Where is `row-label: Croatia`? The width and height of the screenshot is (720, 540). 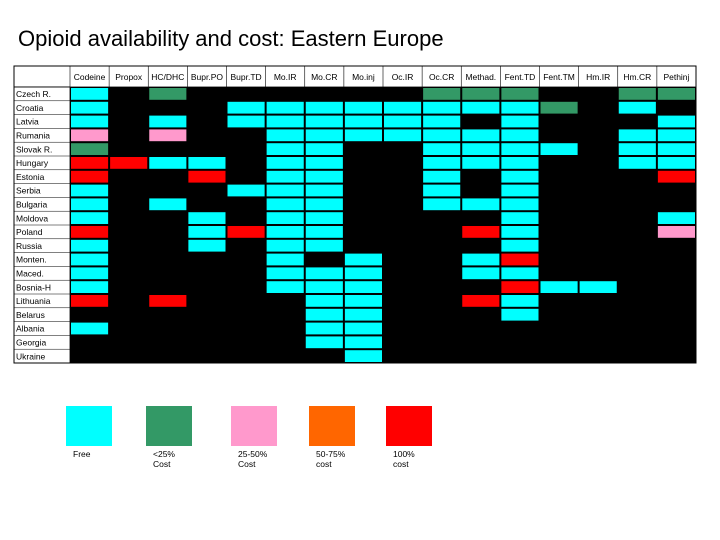 row-label: Croatia is located at coordinates (30, 108).